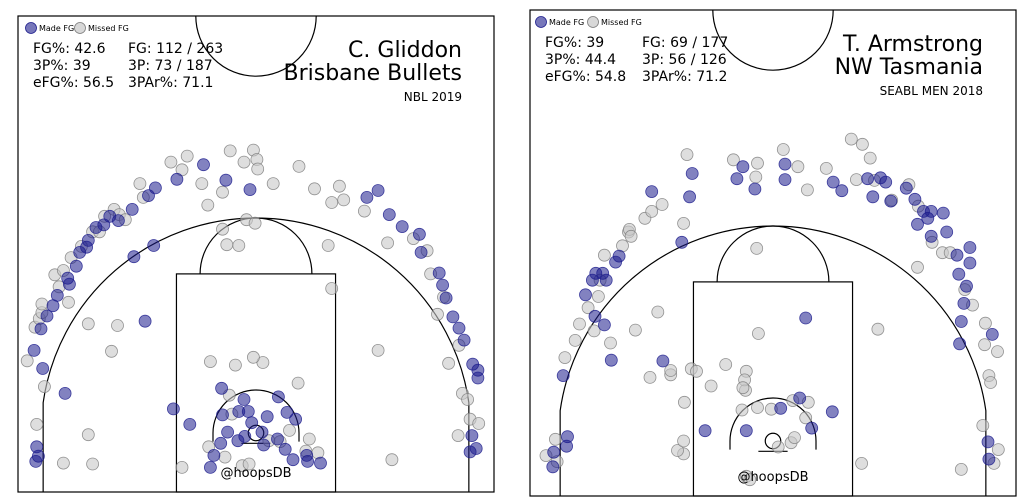  I want to click on legend: Made FG Missed FG, so click(588, 22).